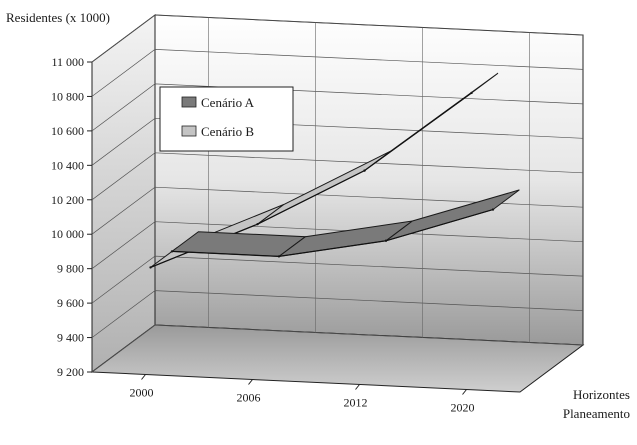 Image resolution: width=637 pixels, height=445 pixels. Describe the element at coordinates (70, 303) in the screenshot. I see `y-tick-label: 9 600` at that location.